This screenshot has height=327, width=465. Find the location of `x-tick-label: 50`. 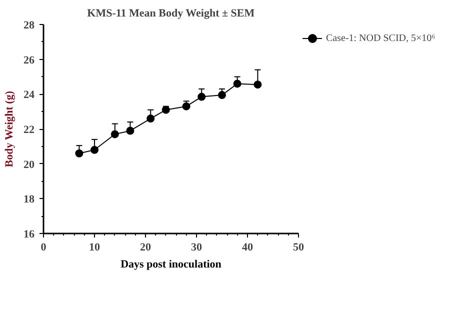

x-tick-label: 50 is located at coordinates (298, 248).